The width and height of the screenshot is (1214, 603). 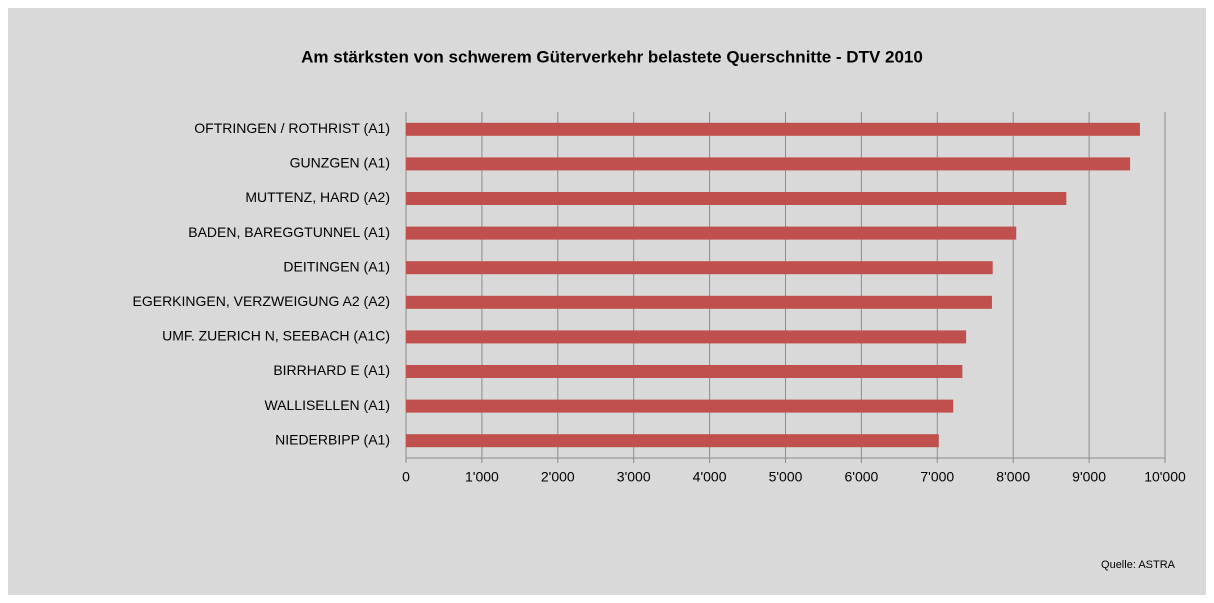 What do you see at coordinates (336, 266) in the screenshot?
I see `y-tick-label: DEITINGEN (A1)` at bounding box center [336, 266].